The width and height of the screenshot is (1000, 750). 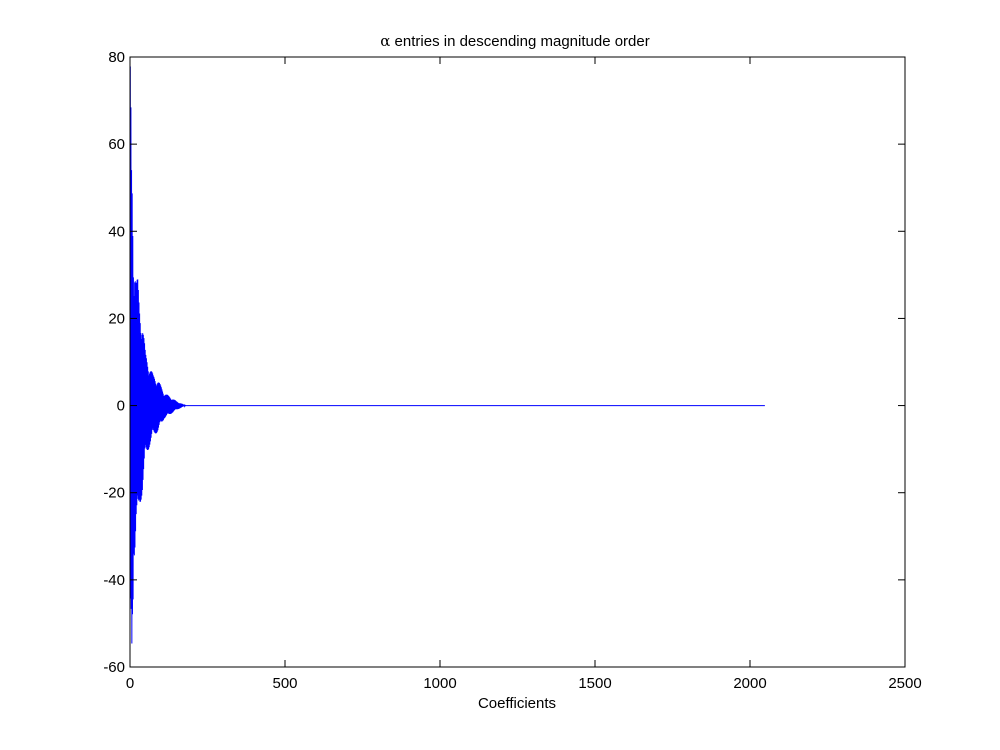 I want to click on y-tick-label: 20, so click(x=116, y=318).